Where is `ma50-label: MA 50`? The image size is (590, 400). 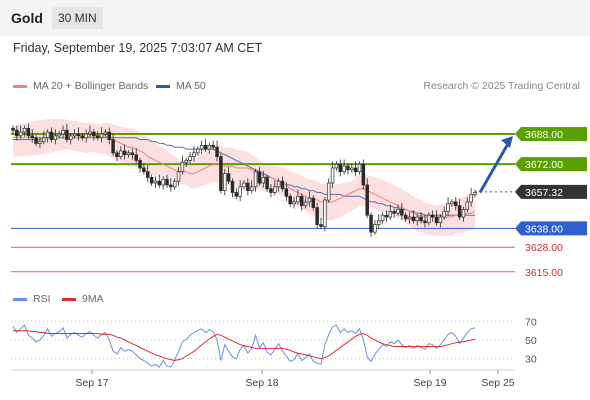 ma50-label: MA 50 is located at coordinates (191, 86).